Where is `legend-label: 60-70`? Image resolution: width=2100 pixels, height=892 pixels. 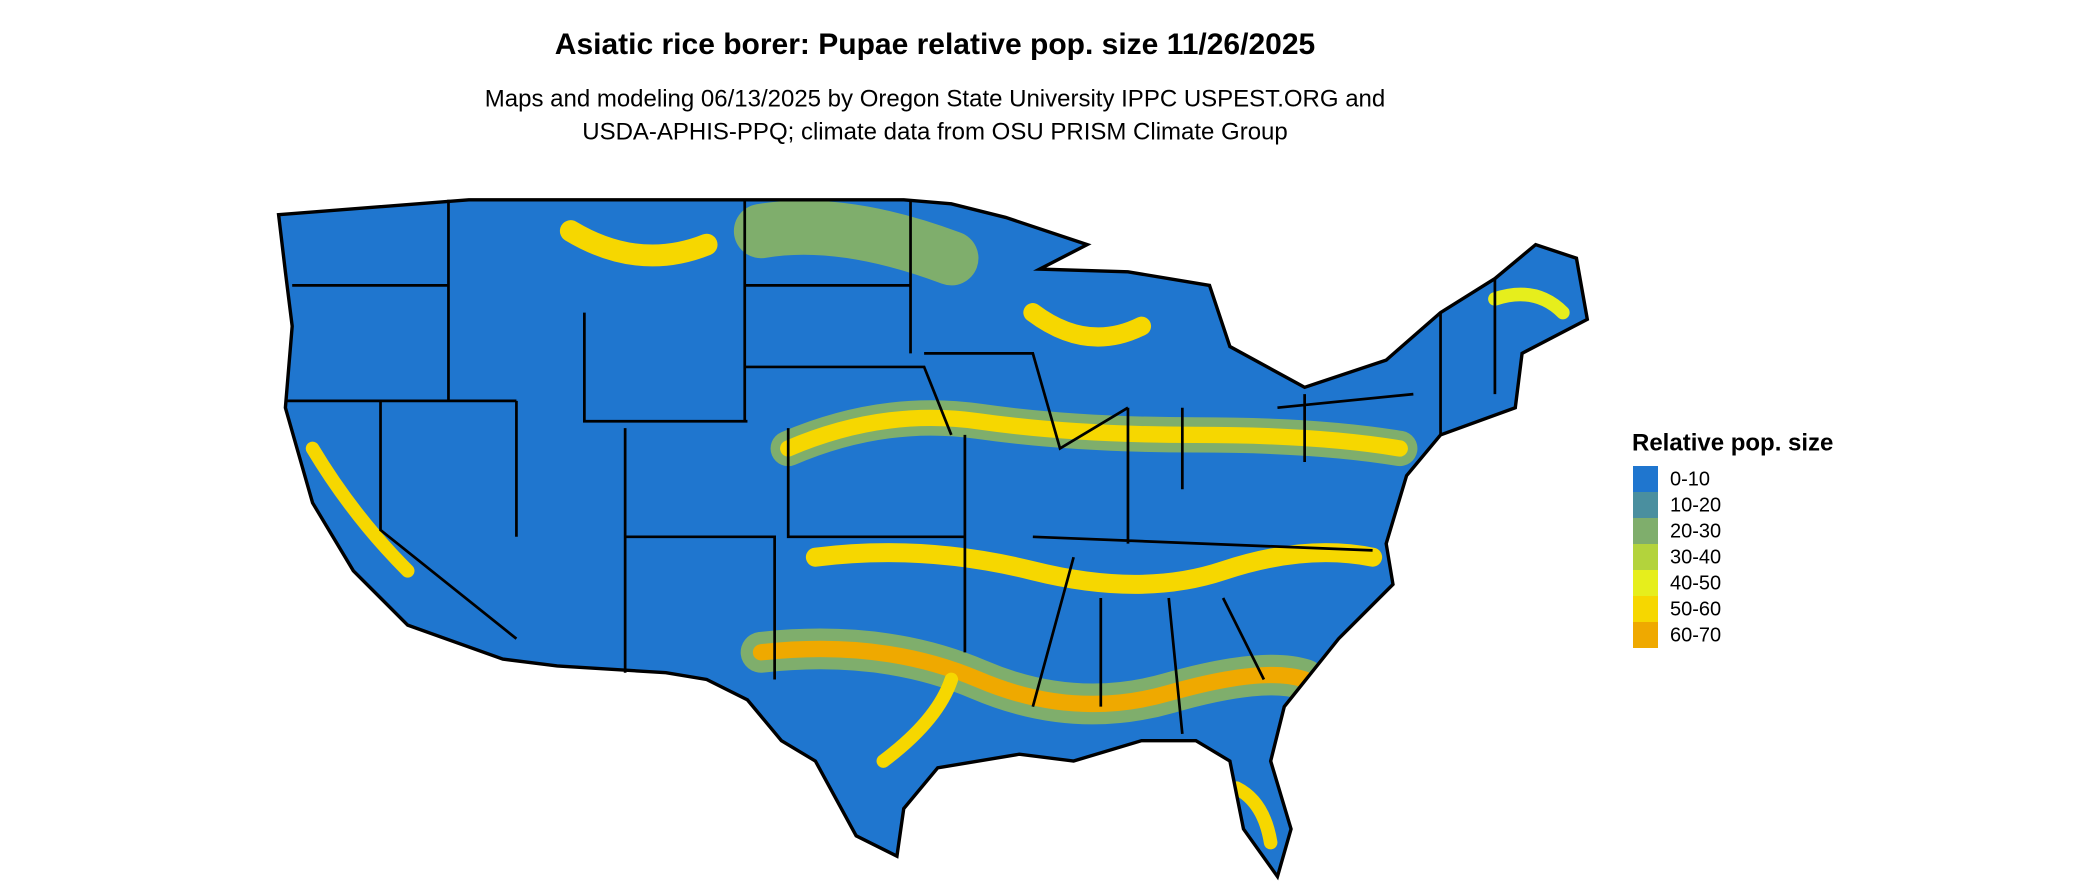
legend-label: 60-70 is located at coordinates (1695, 635).